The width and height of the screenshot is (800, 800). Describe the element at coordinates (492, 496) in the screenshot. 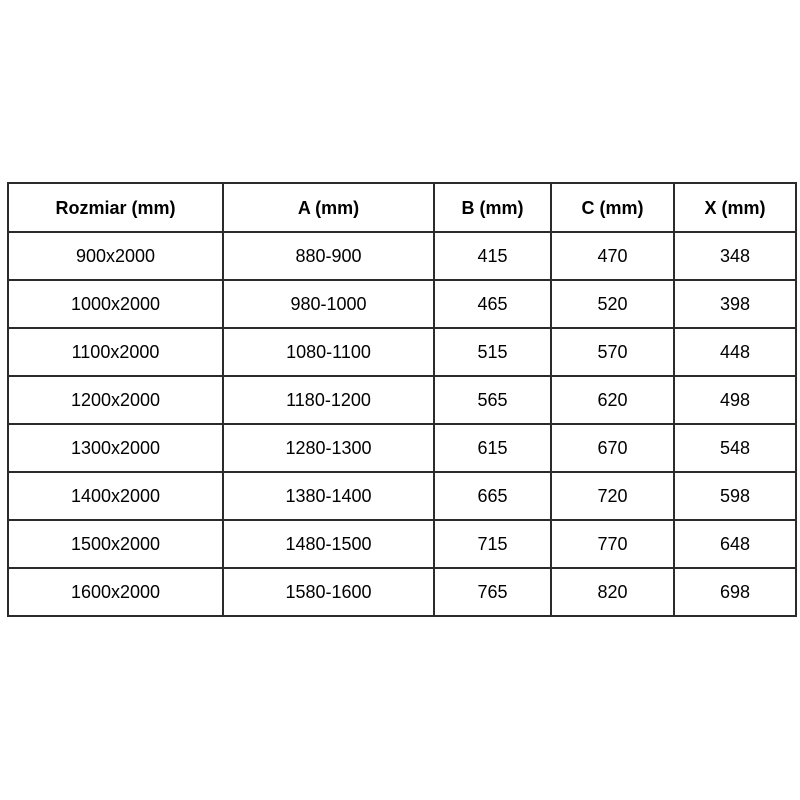

I see `table-cell-b: 665` at that location.